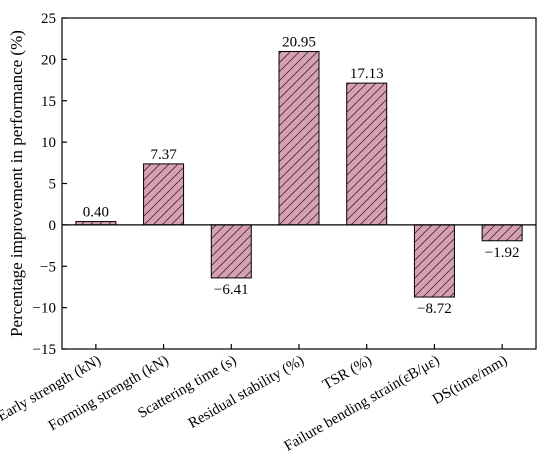  What do you see at coordinates (44, 309) in the screenshot?
I see `y-tick-label: −10` at bounding box center [44, 309].